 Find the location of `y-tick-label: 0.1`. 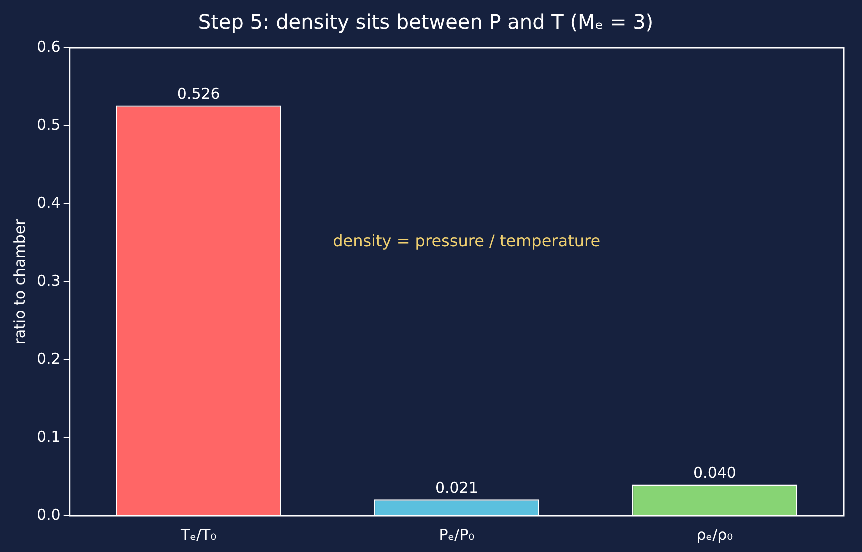

y-tick-label: 0.1 is located at coordinates (48, 437).